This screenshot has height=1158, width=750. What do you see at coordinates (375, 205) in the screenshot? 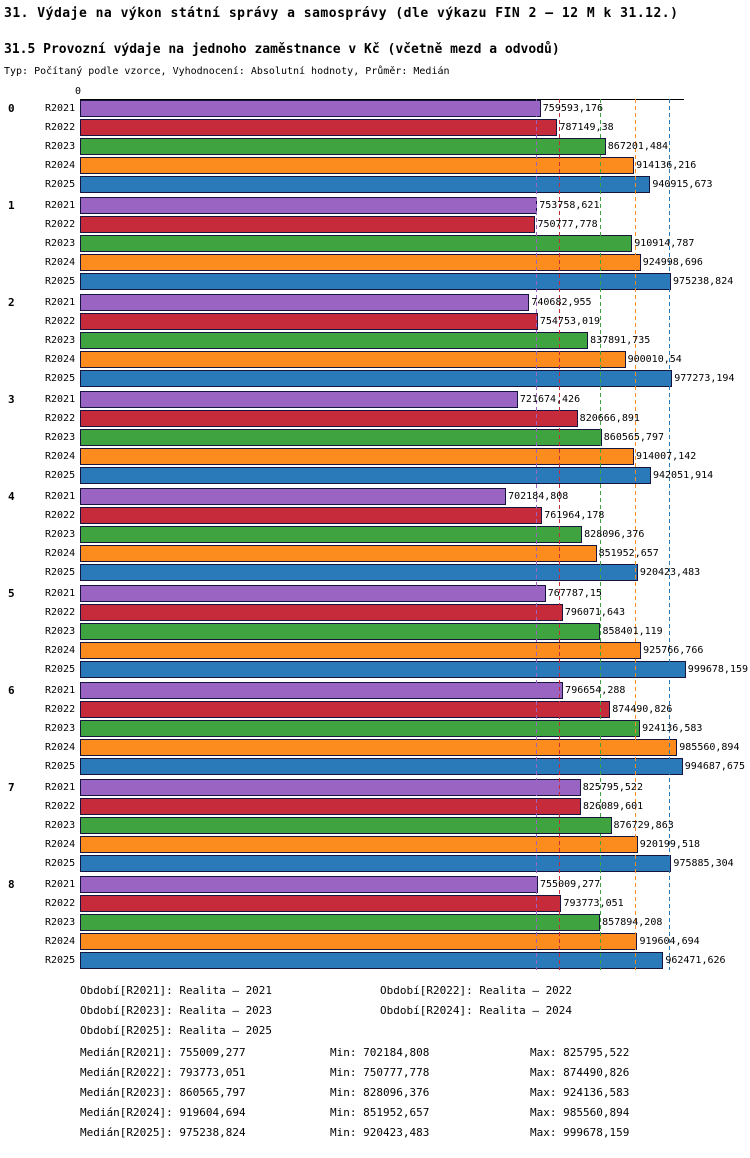
I see `bar-row: R2021 753758,621` at bounding box center [375, 205].